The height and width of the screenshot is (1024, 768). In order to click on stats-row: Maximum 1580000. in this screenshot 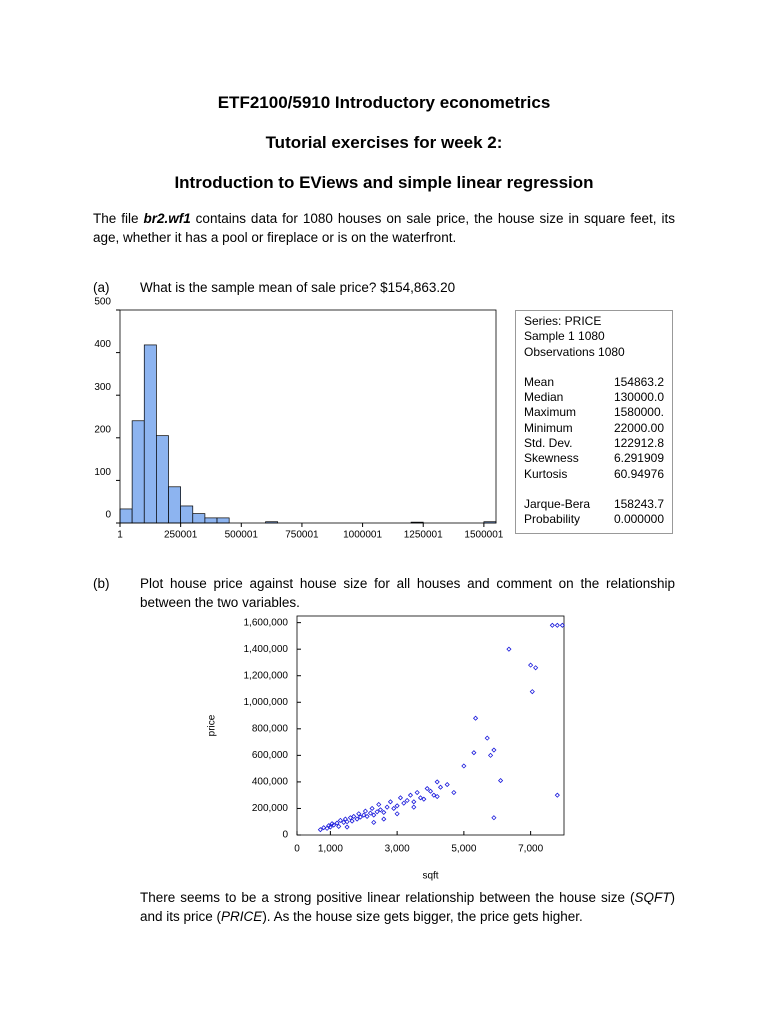, I will do `click(594, 412)`.